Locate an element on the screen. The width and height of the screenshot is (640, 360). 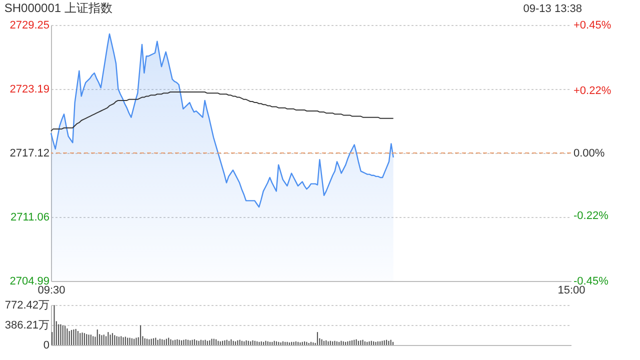
y2-tick-label: +0.22% is located at coordinates (593, 90).